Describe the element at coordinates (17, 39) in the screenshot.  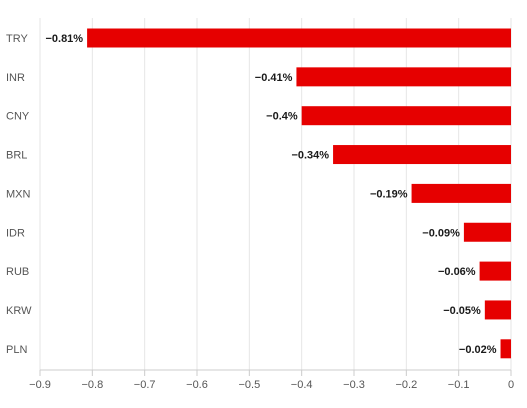
I see `category-label: TRY` at that location.